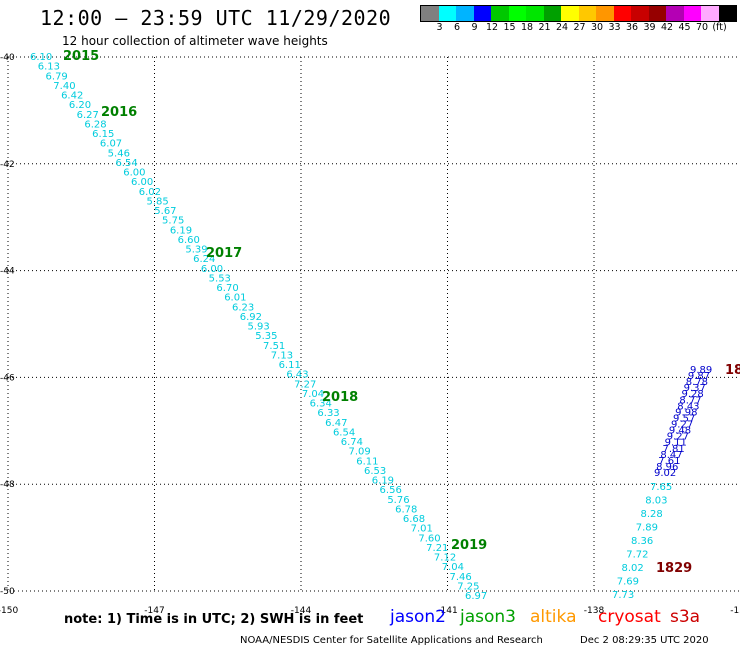 Image resolution: width=740 pixels, height=650 pixels. Describe the element at coordinates (154, 611) in the screenshot. I see `lon-tick-label: -147` at that location.